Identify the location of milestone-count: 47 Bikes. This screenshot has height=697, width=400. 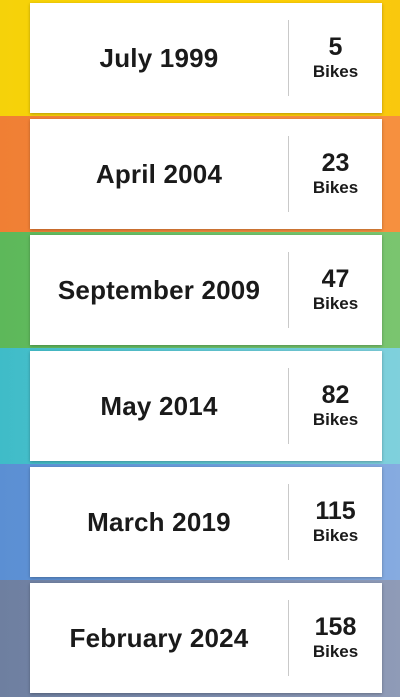
(335, 290).